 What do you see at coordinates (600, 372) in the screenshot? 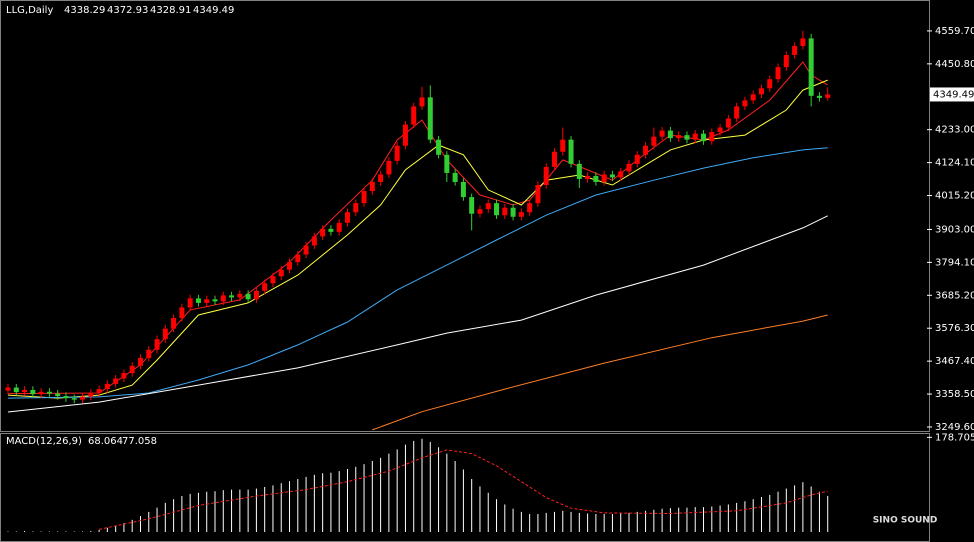
I see `moving-average` at bounding box center [600, 372].